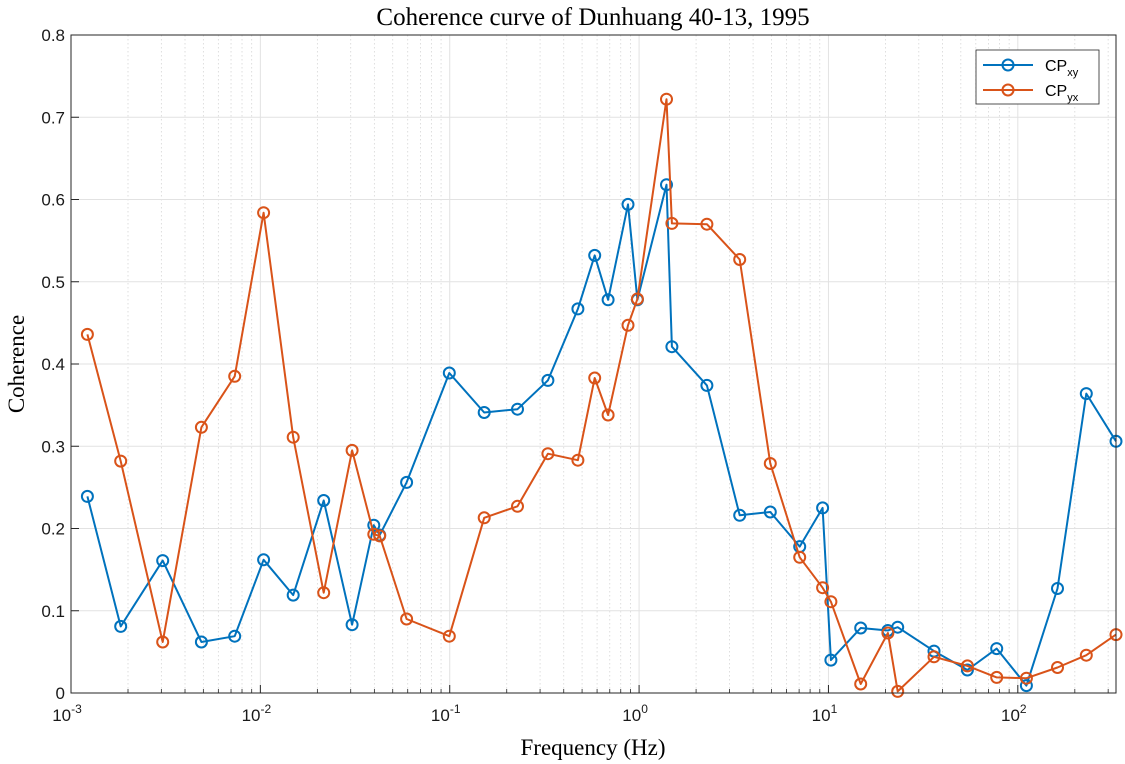 This screenshot has width=1125, height=764. I want to click on y-tick-label: 0.7, so click(53, 117).